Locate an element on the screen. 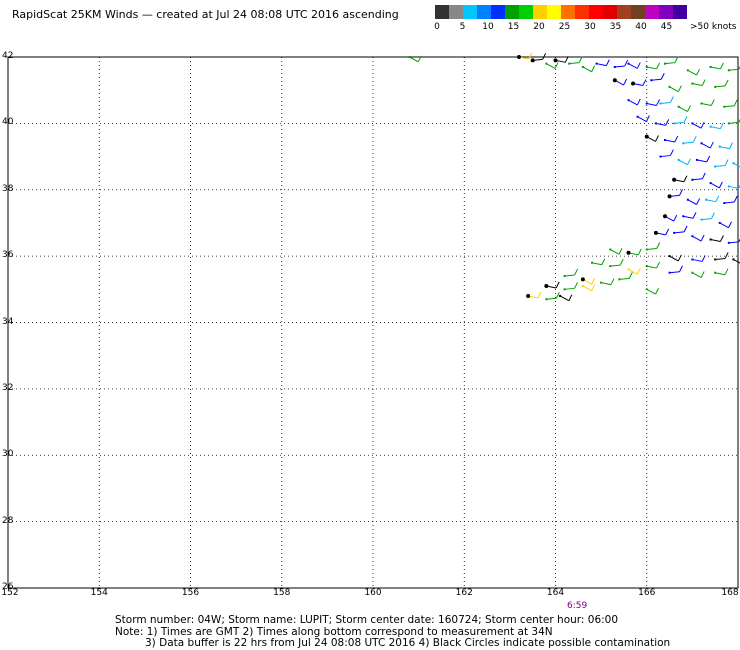 Image resolution: width=740 pixels, height=650 pixels. colorbar-label: 25 is located at coordinates (564, 27).